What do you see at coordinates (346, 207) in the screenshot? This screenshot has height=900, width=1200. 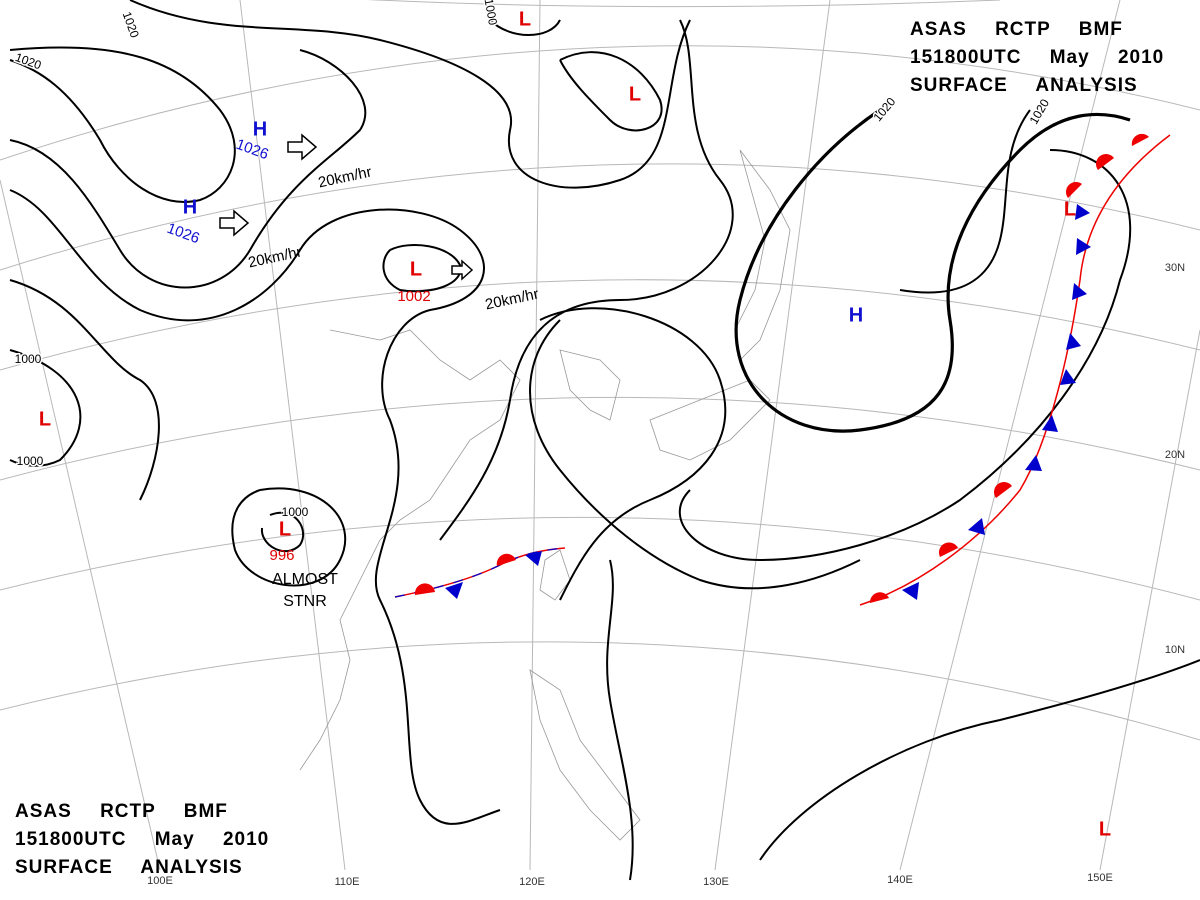 I see `motion-arrows` at bounding box center [346, 207].